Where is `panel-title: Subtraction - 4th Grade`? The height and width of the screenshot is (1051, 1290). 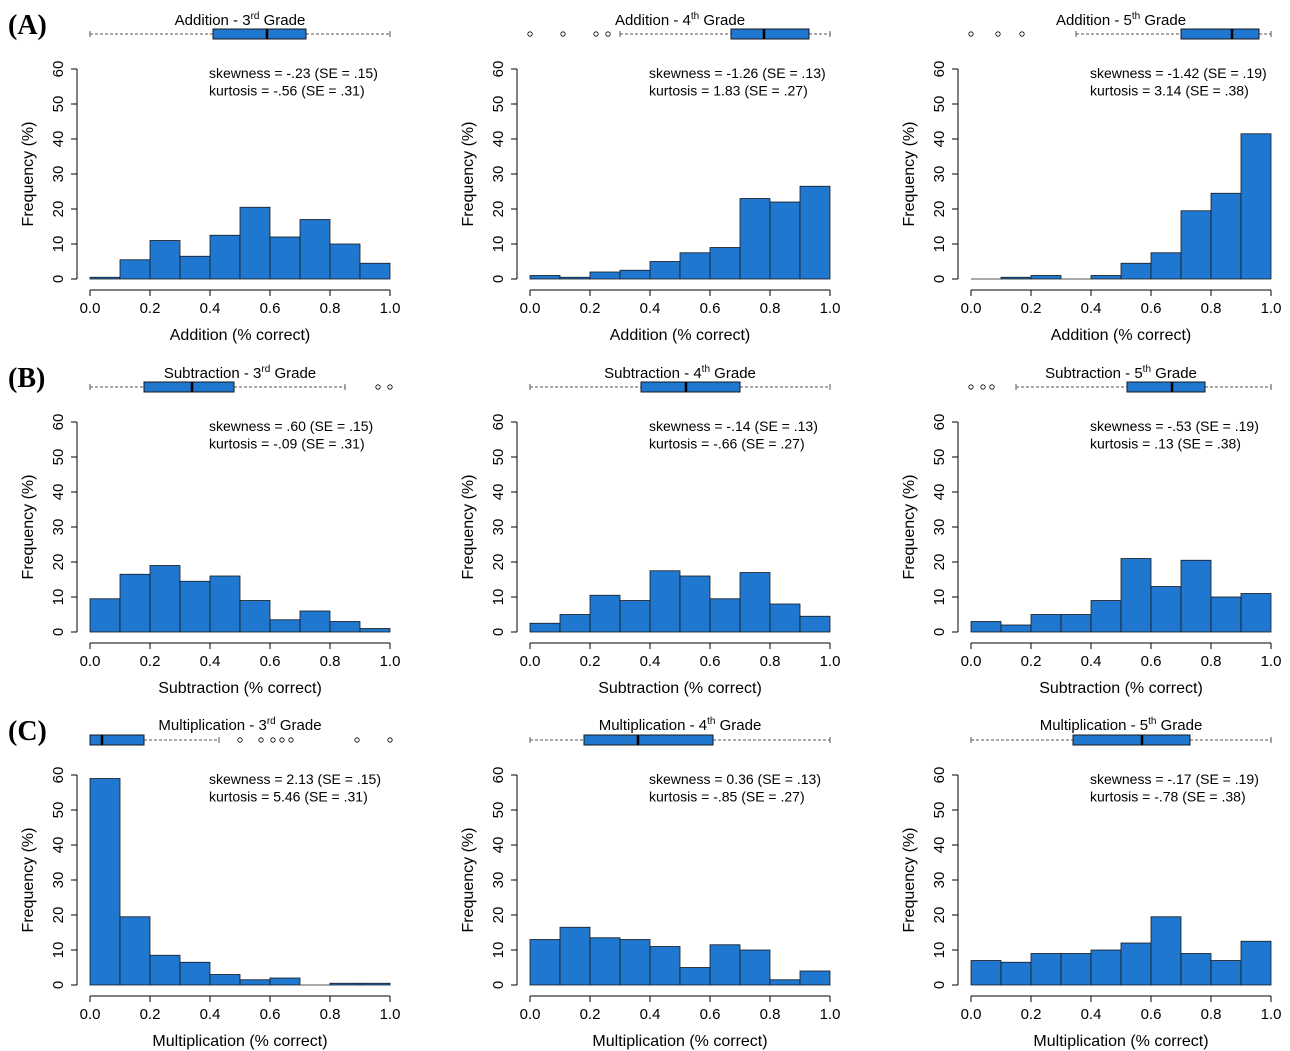
panel-title: Subtraction - 4th Grade is located at coordinates (680, 373).